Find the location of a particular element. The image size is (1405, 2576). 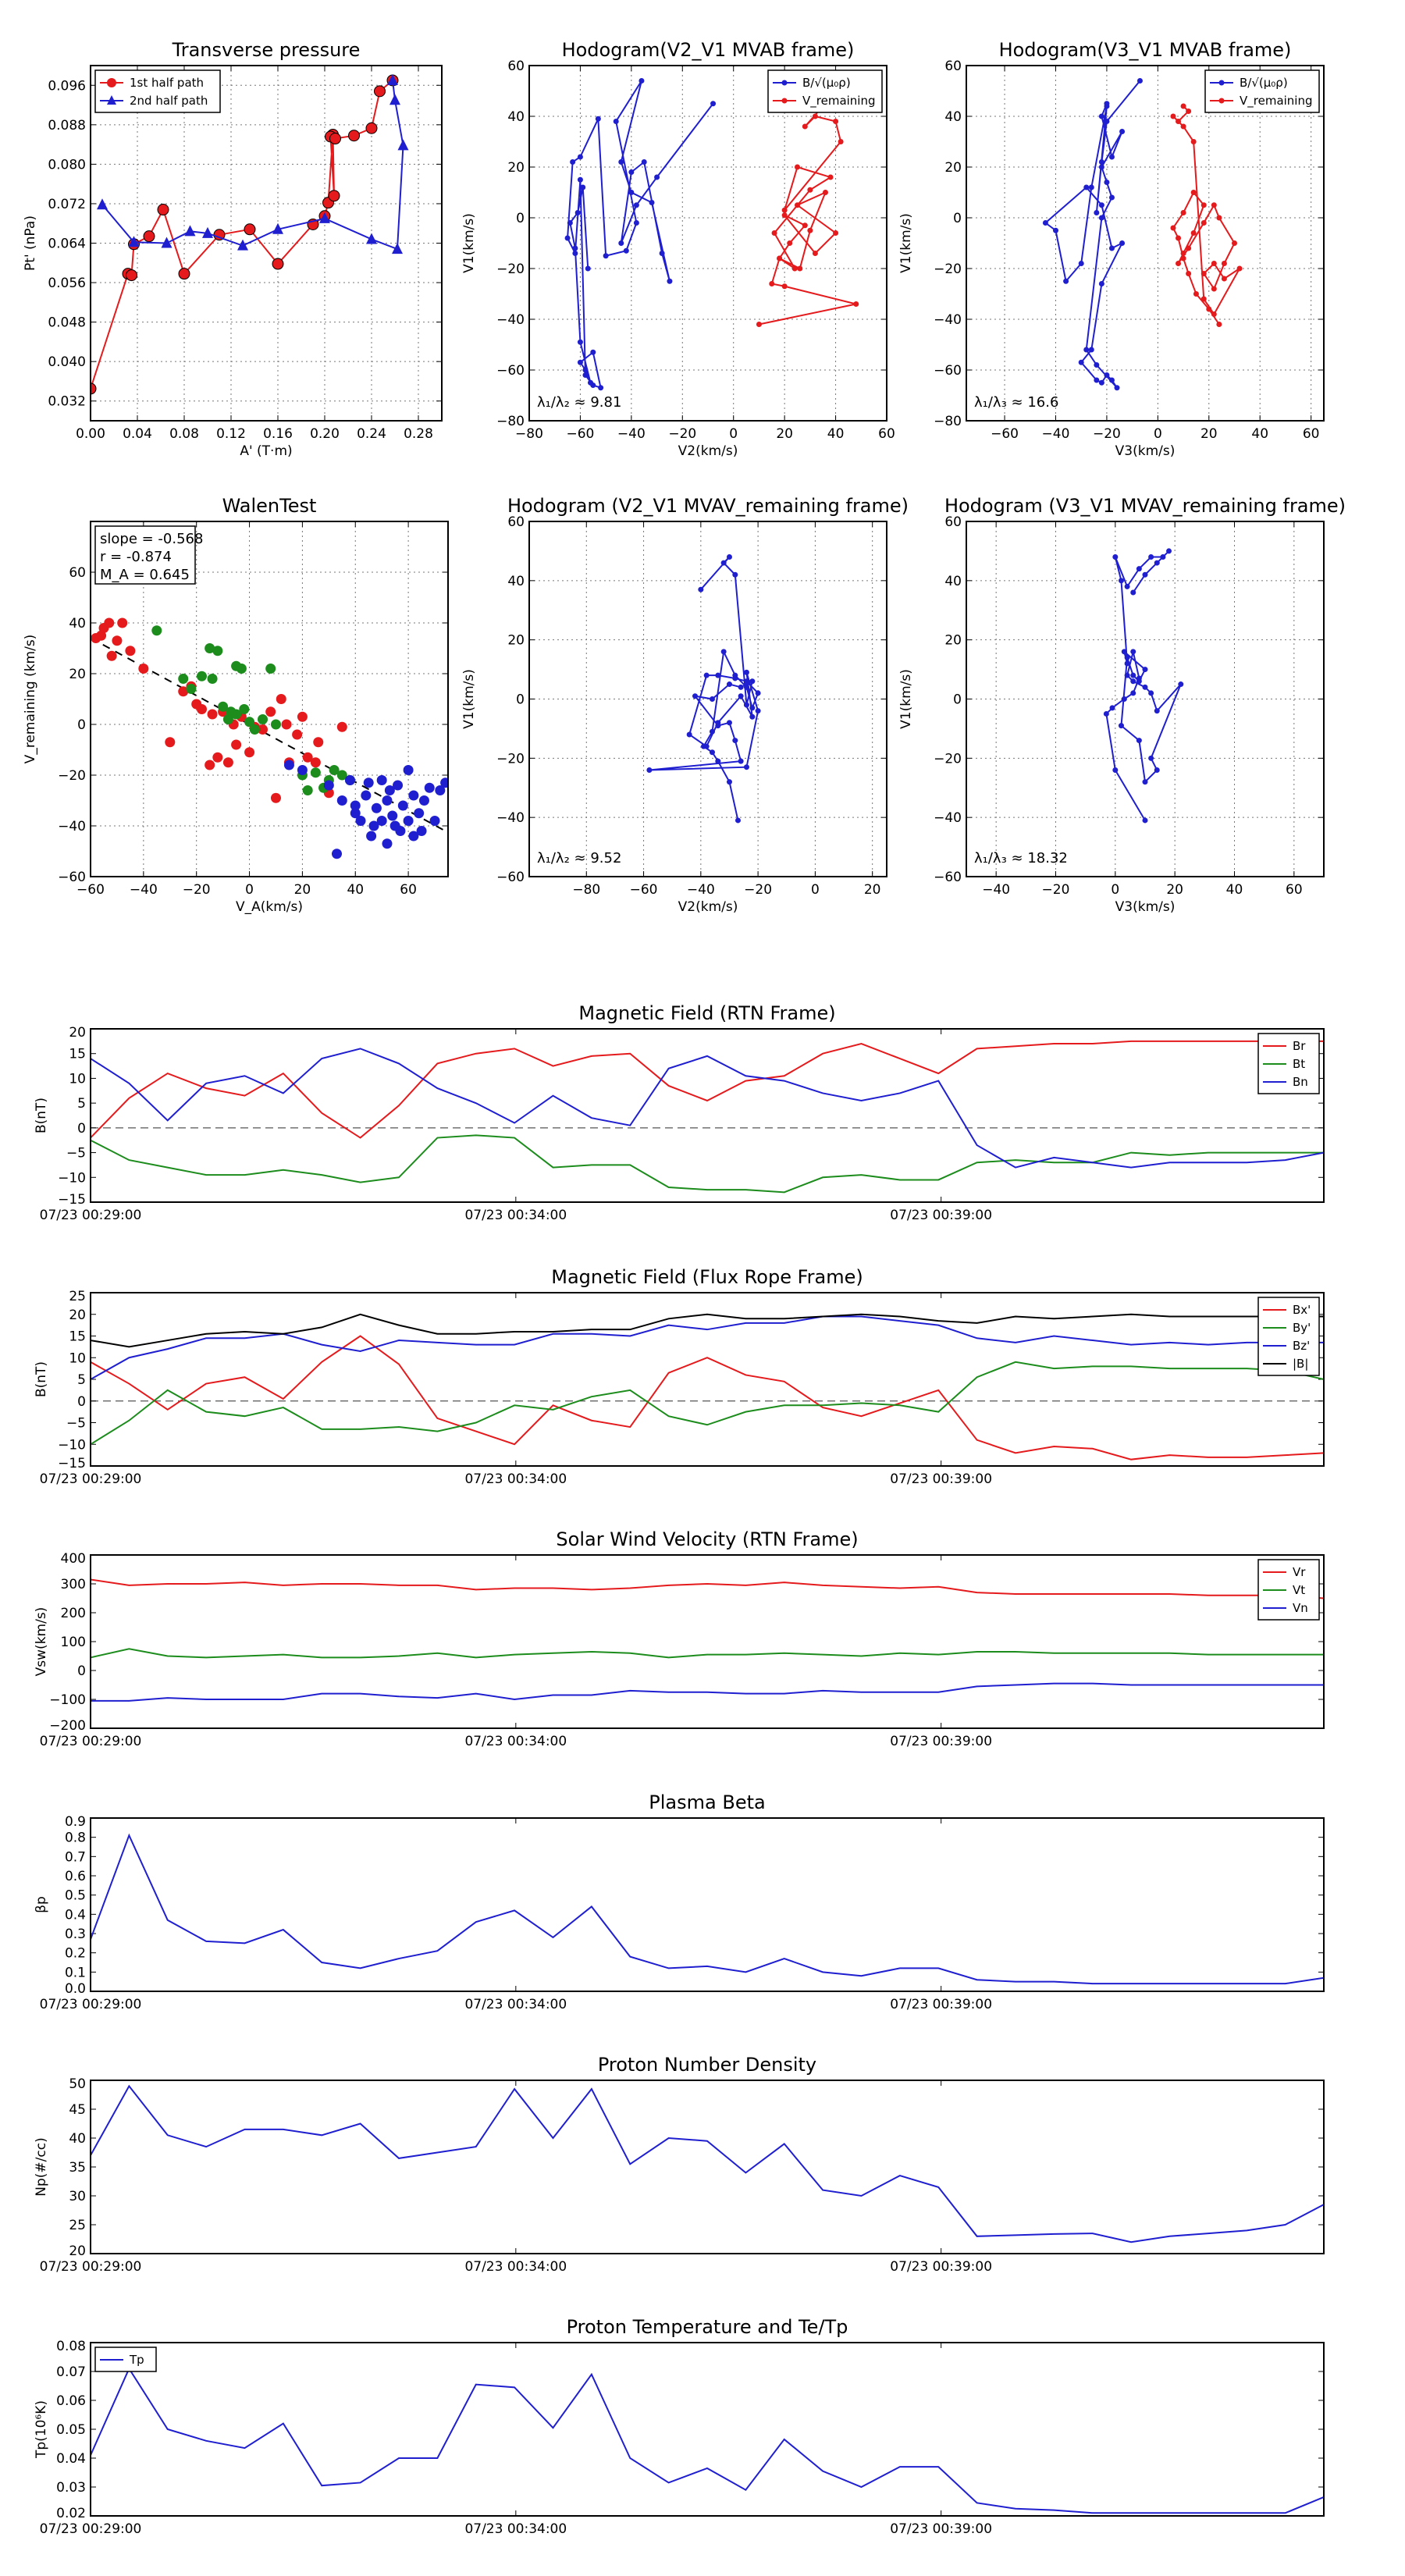

y-tick-label: 0.1 is located at coordinates (76, 1972).